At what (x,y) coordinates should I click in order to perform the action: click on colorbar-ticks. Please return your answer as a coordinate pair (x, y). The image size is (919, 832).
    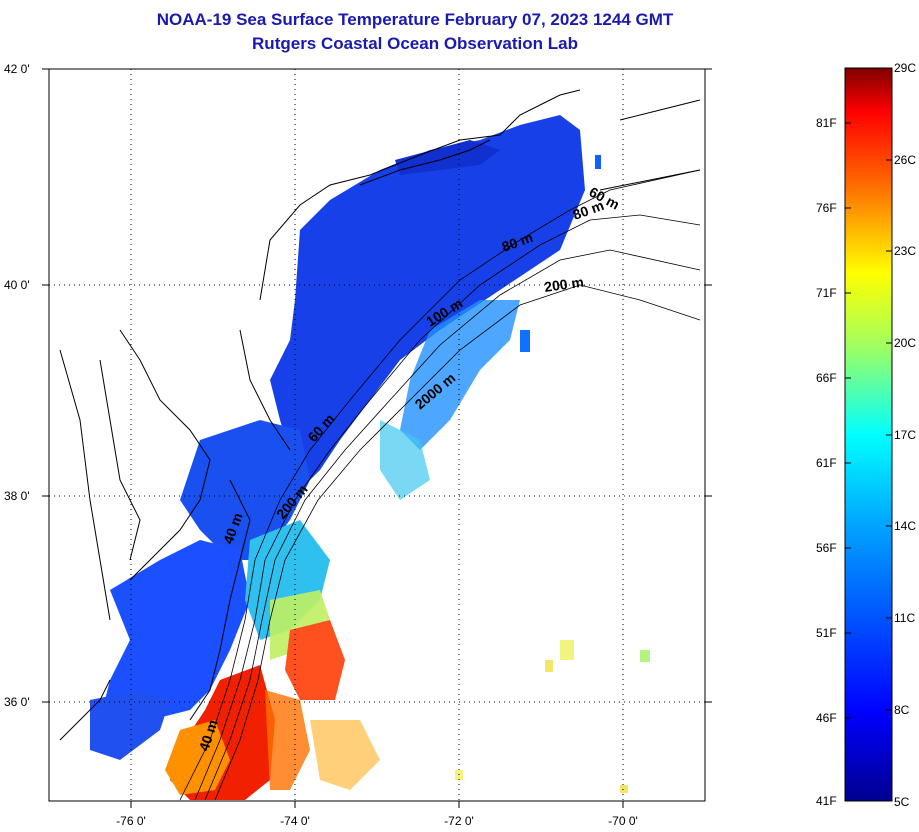
    Looking at the image, I should click on (868, 420).